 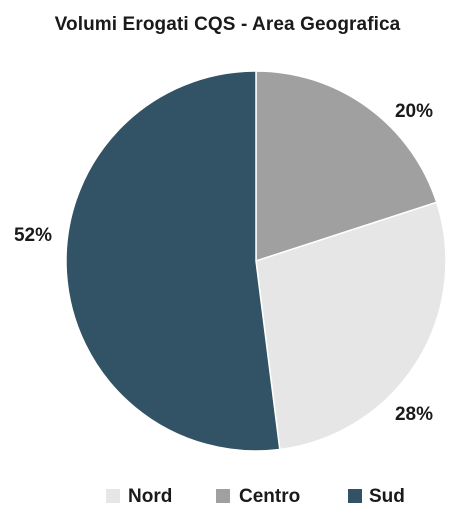 I want to click on chart-title: Volumi Erogati CQS - Area Geografica, so click(x=227, y=24).